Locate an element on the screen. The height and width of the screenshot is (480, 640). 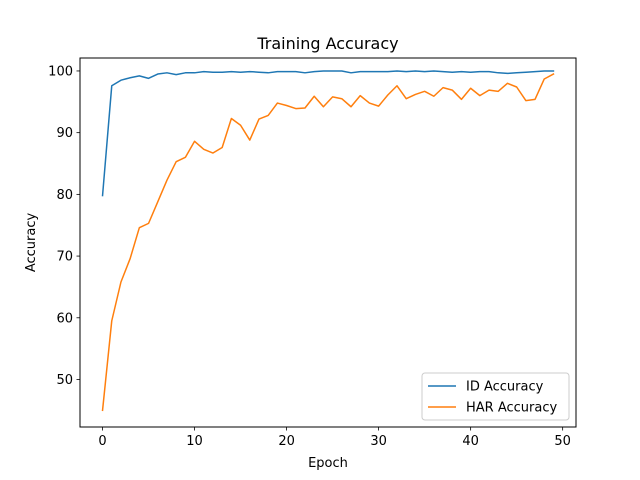
legend: ID Accuracy HAR Accuracy is located at coordinates (495, 396).